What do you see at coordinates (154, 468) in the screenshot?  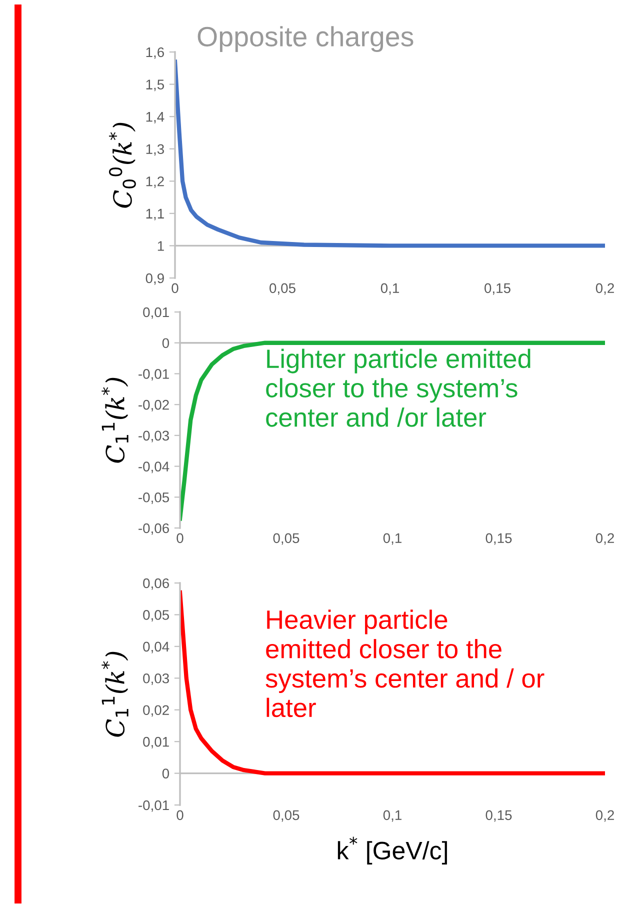 I see `y-tick-label: -0,04` at bounding box center [154, 468].